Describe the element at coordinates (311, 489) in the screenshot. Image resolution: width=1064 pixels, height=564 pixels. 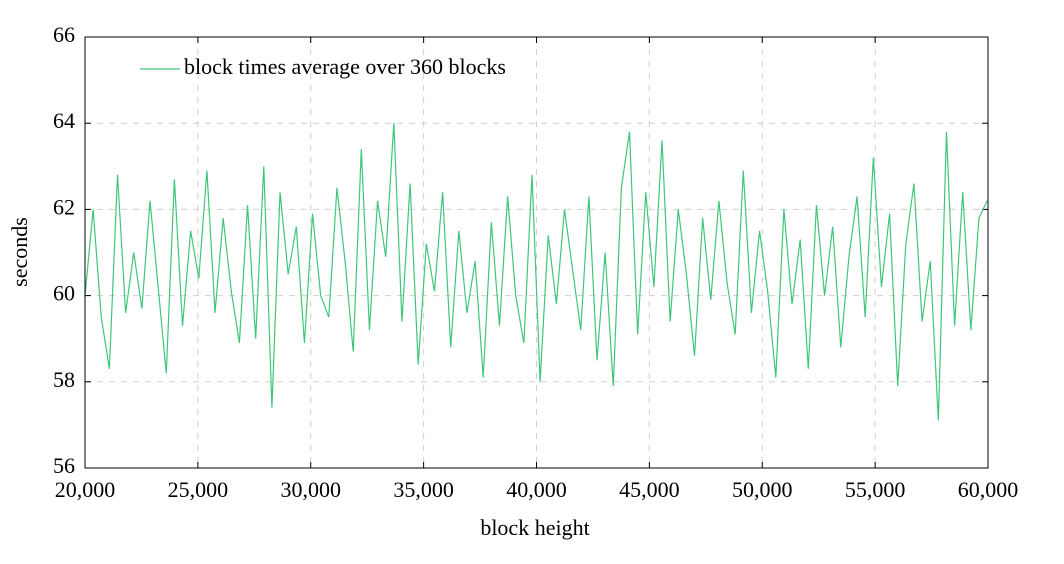
I see `x-tick-label: 30,000` at that location.